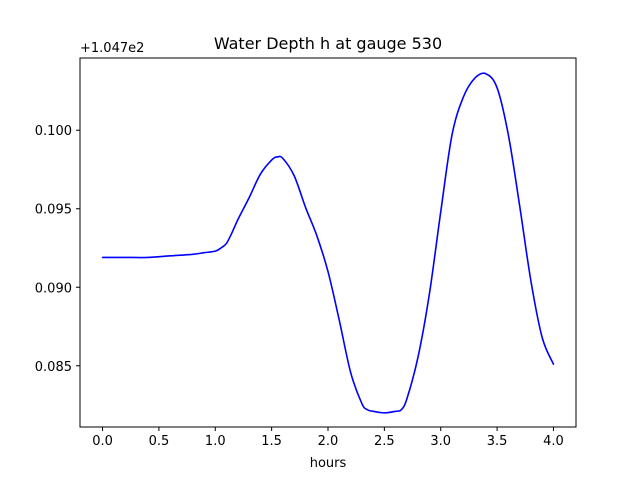  Describe the element at coordinates (328, 43) in the screenshot. I see `chart-title: Water Depth h at gauge 530` at that location.